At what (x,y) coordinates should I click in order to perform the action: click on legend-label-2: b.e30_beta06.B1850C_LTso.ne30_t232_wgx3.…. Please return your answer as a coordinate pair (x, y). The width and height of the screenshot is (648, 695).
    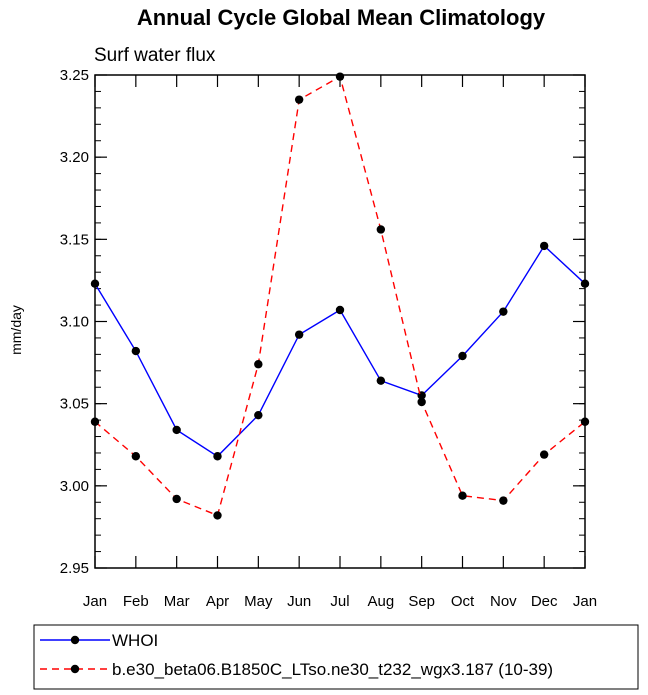
    Looking at the image, I should click on (332, 669).